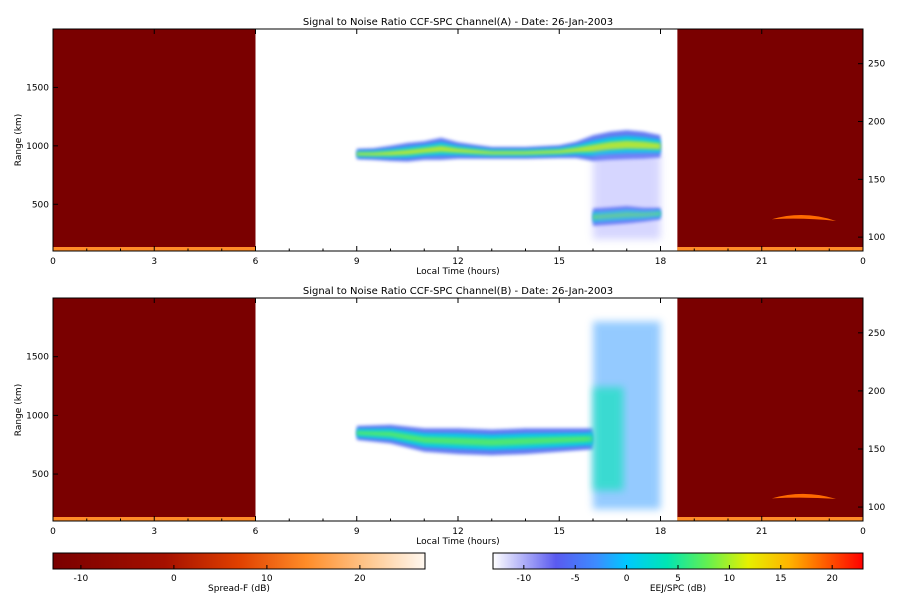 This screenshot has width=900, height=600. I want to click on colorbar-eej-ticks: -10 -5 0 5 10 15 20, so click(677, 574).